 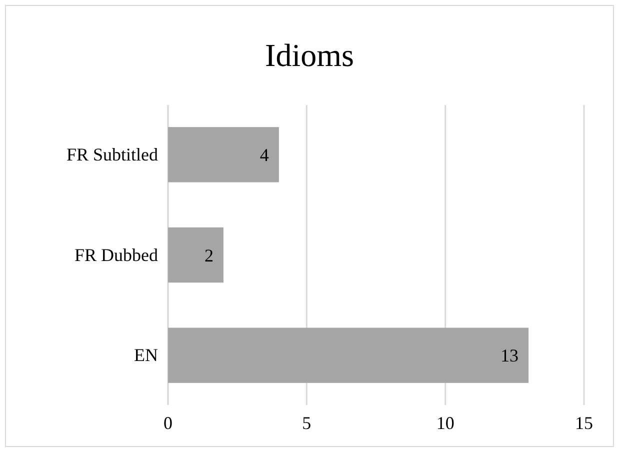 What do you see at coordinates (209, 255) in the screenshot?
I see `data-label: 2` at bounding box center [209, 255].